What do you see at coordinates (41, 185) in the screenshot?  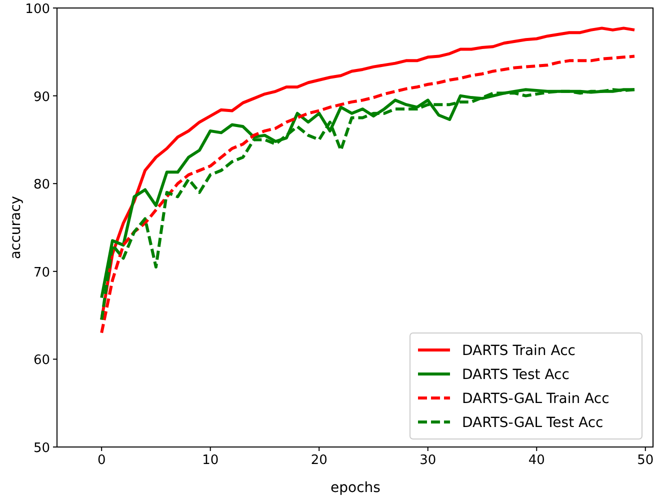 I see `y-tick-label: 80` at bounding box center [41, 185].